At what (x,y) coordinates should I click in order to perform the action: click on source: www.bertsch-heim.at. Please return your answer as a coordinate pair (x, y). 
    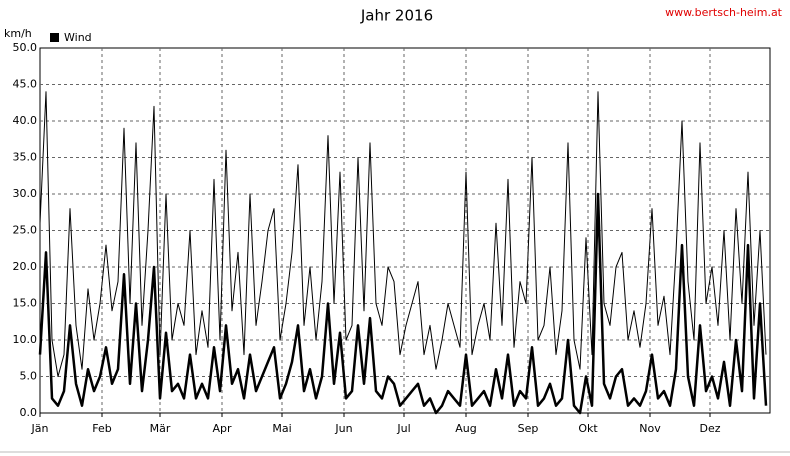
    Looking at the image, I should click on (724, 12).